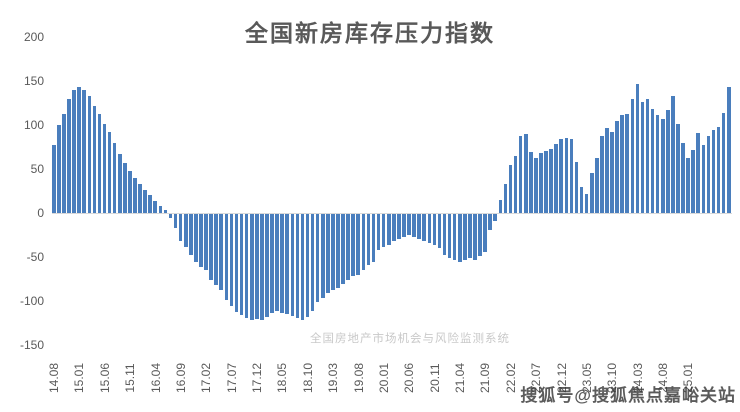 This screenshot has width=740, height=412. Describe the element at coordinates (358, 378) in the screenshot. I see `x-axis-tick-label: 19.08` at that location.